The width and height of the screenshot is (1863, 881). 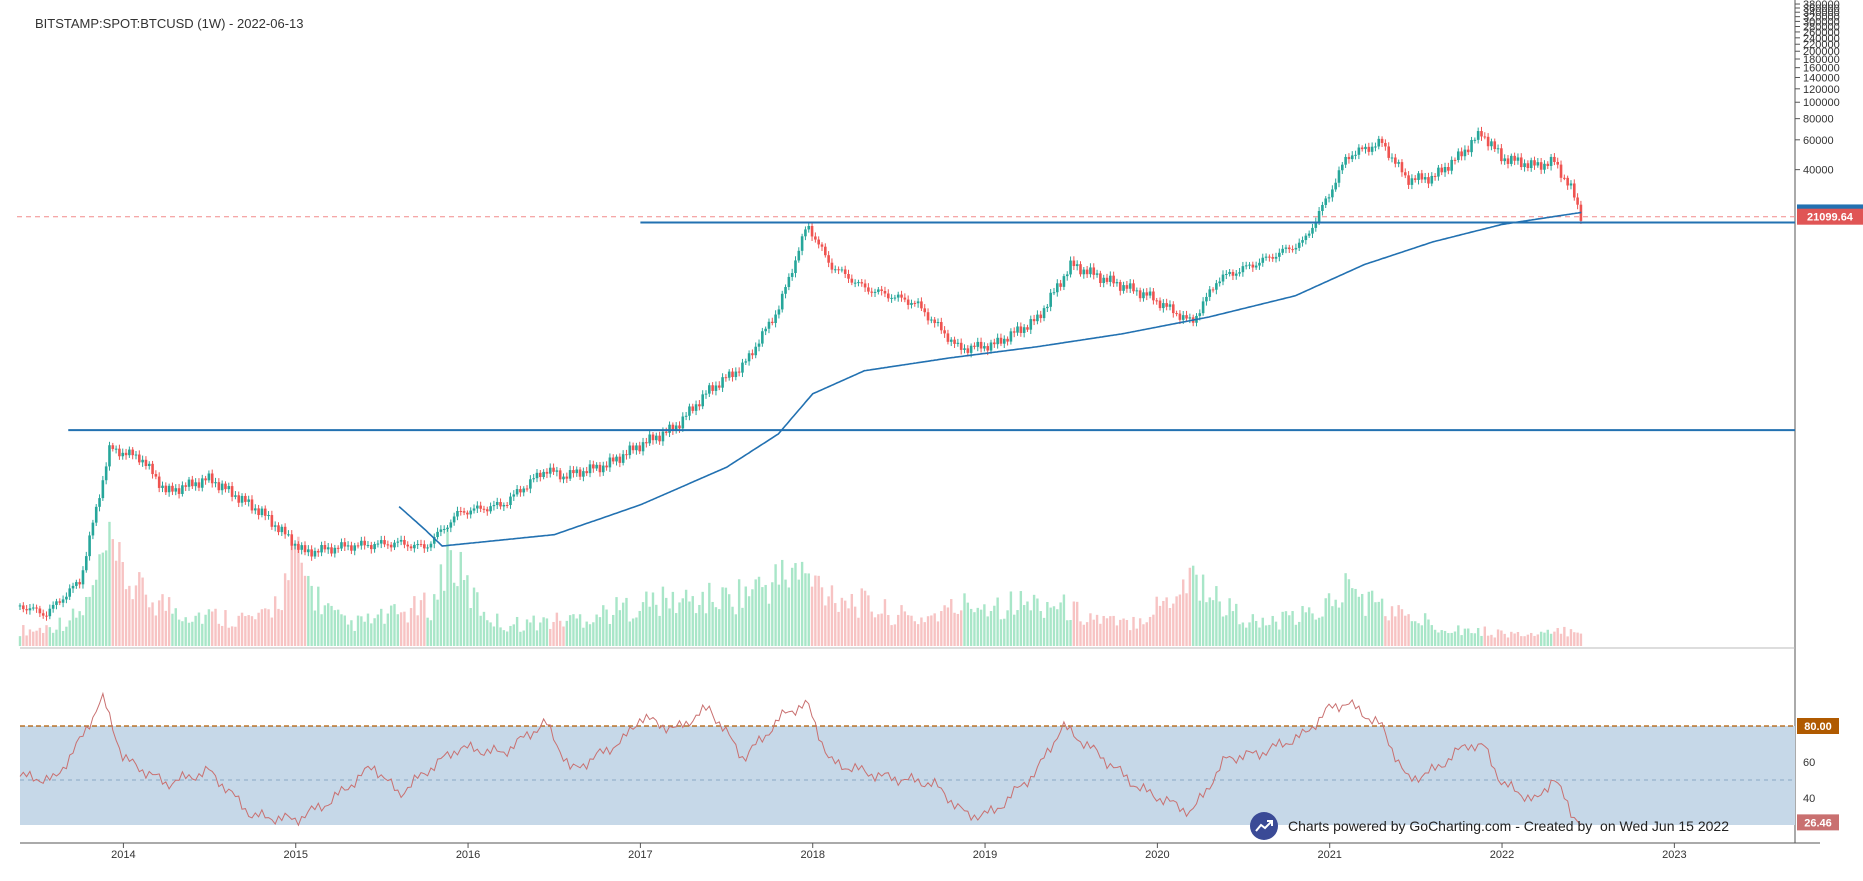 What do you see at coordinates (800, 759) in the screenshot?
I see `rsi-line` at bounding box center [800, 759].